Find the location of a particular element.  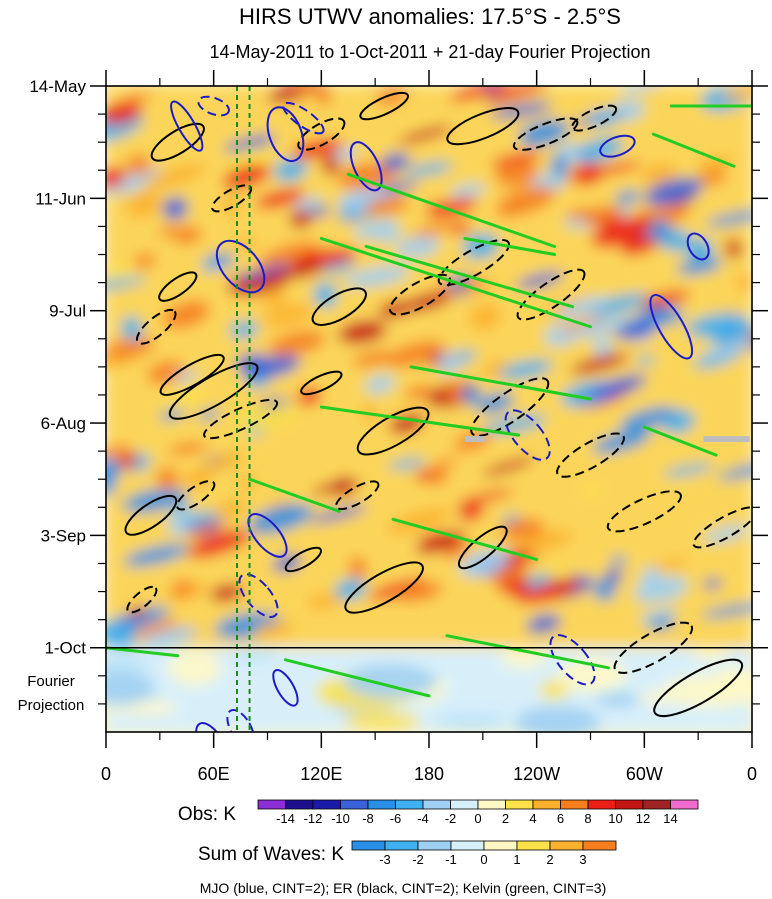

y-extra-label-2: Projection is located at coordinates (51, 705).